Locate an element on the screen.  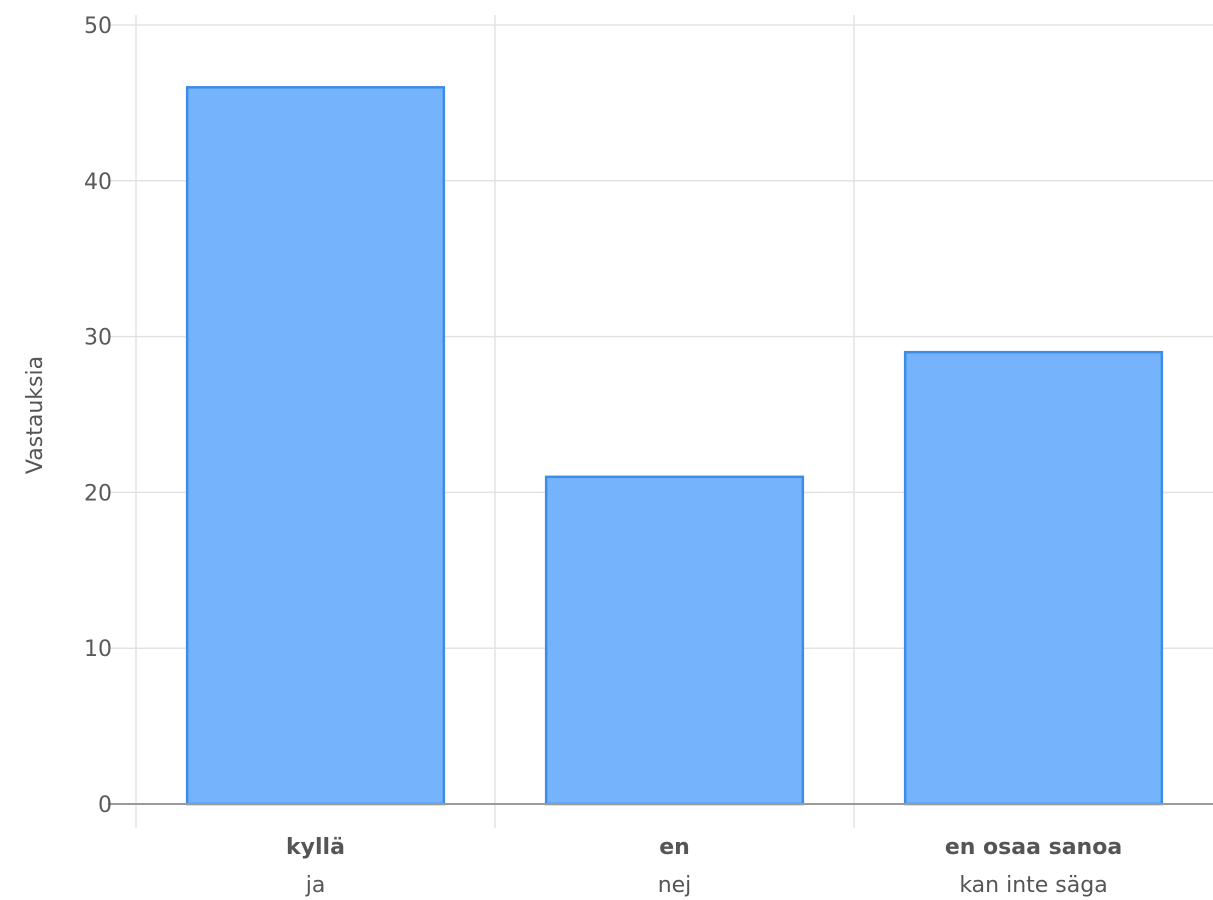
y-tick-label: 20 is located at coordinates (98, 493).